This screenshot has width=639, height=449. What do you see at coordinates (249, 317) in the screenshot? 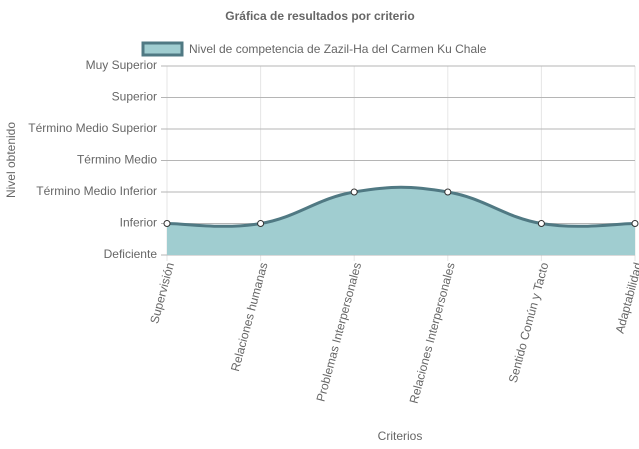
I see `x-tick-label: Relaciones humanas` at bounding box center [249, 317].